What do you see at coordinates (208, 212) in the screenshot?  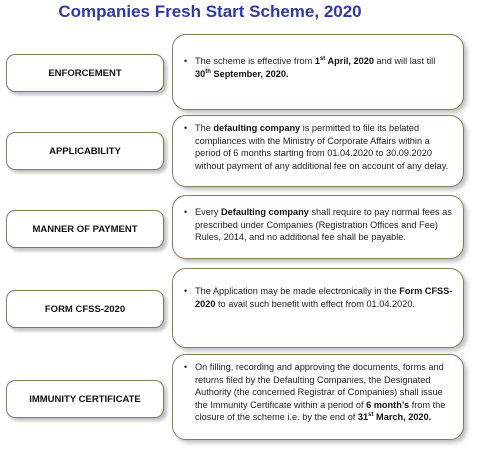 I see `text: Every` at bounding box center [208, 212].